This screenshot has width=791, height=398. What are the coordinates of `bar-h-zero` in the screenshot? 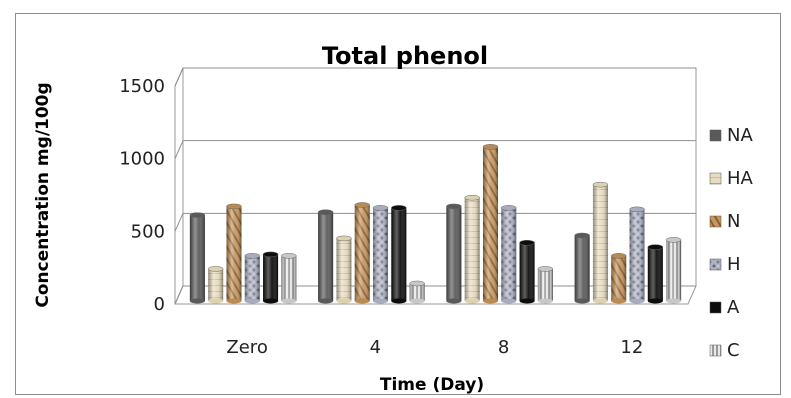 It's located at (252, 278).